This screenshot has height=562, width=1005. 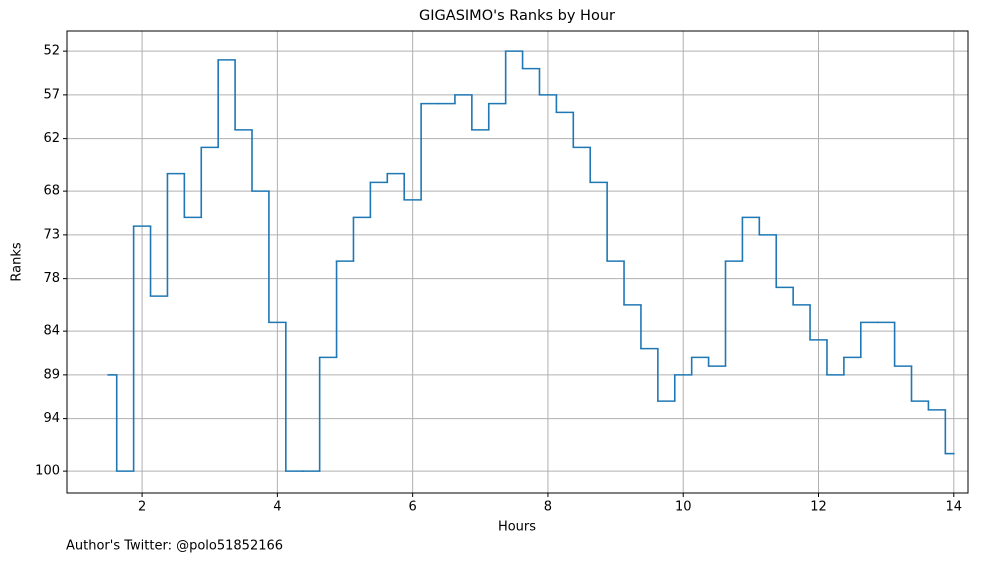 I want to click on chart-title: GIGASIMO's Ranks by Hour, so click(x=517, y=16).